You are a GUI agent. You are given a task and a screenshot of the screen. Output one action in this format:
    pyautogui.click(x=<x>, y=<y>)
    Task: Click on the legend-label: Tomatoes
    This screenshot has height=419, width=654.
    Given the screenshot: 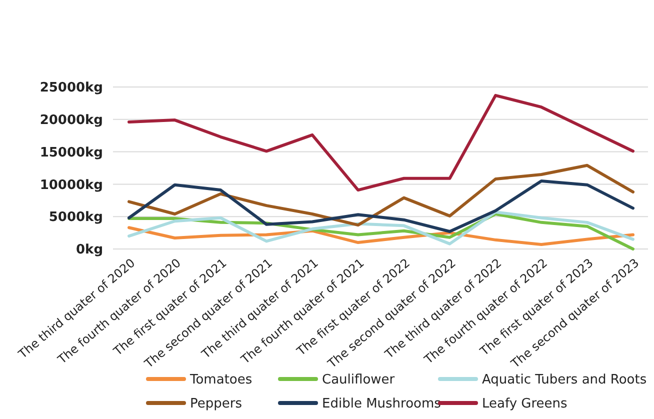 What is the action you would take?
    pyautogui.click(x=220, y=380)
    